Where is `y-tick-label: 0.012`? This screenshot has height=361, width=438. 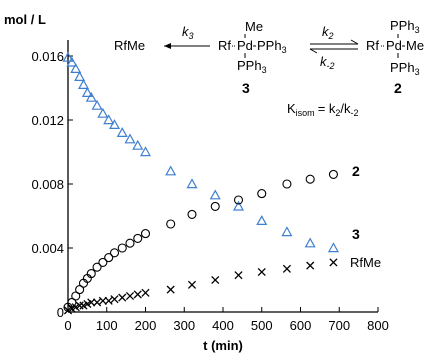
y-tick-label: 0.012 is located at coordinates (47, 120).